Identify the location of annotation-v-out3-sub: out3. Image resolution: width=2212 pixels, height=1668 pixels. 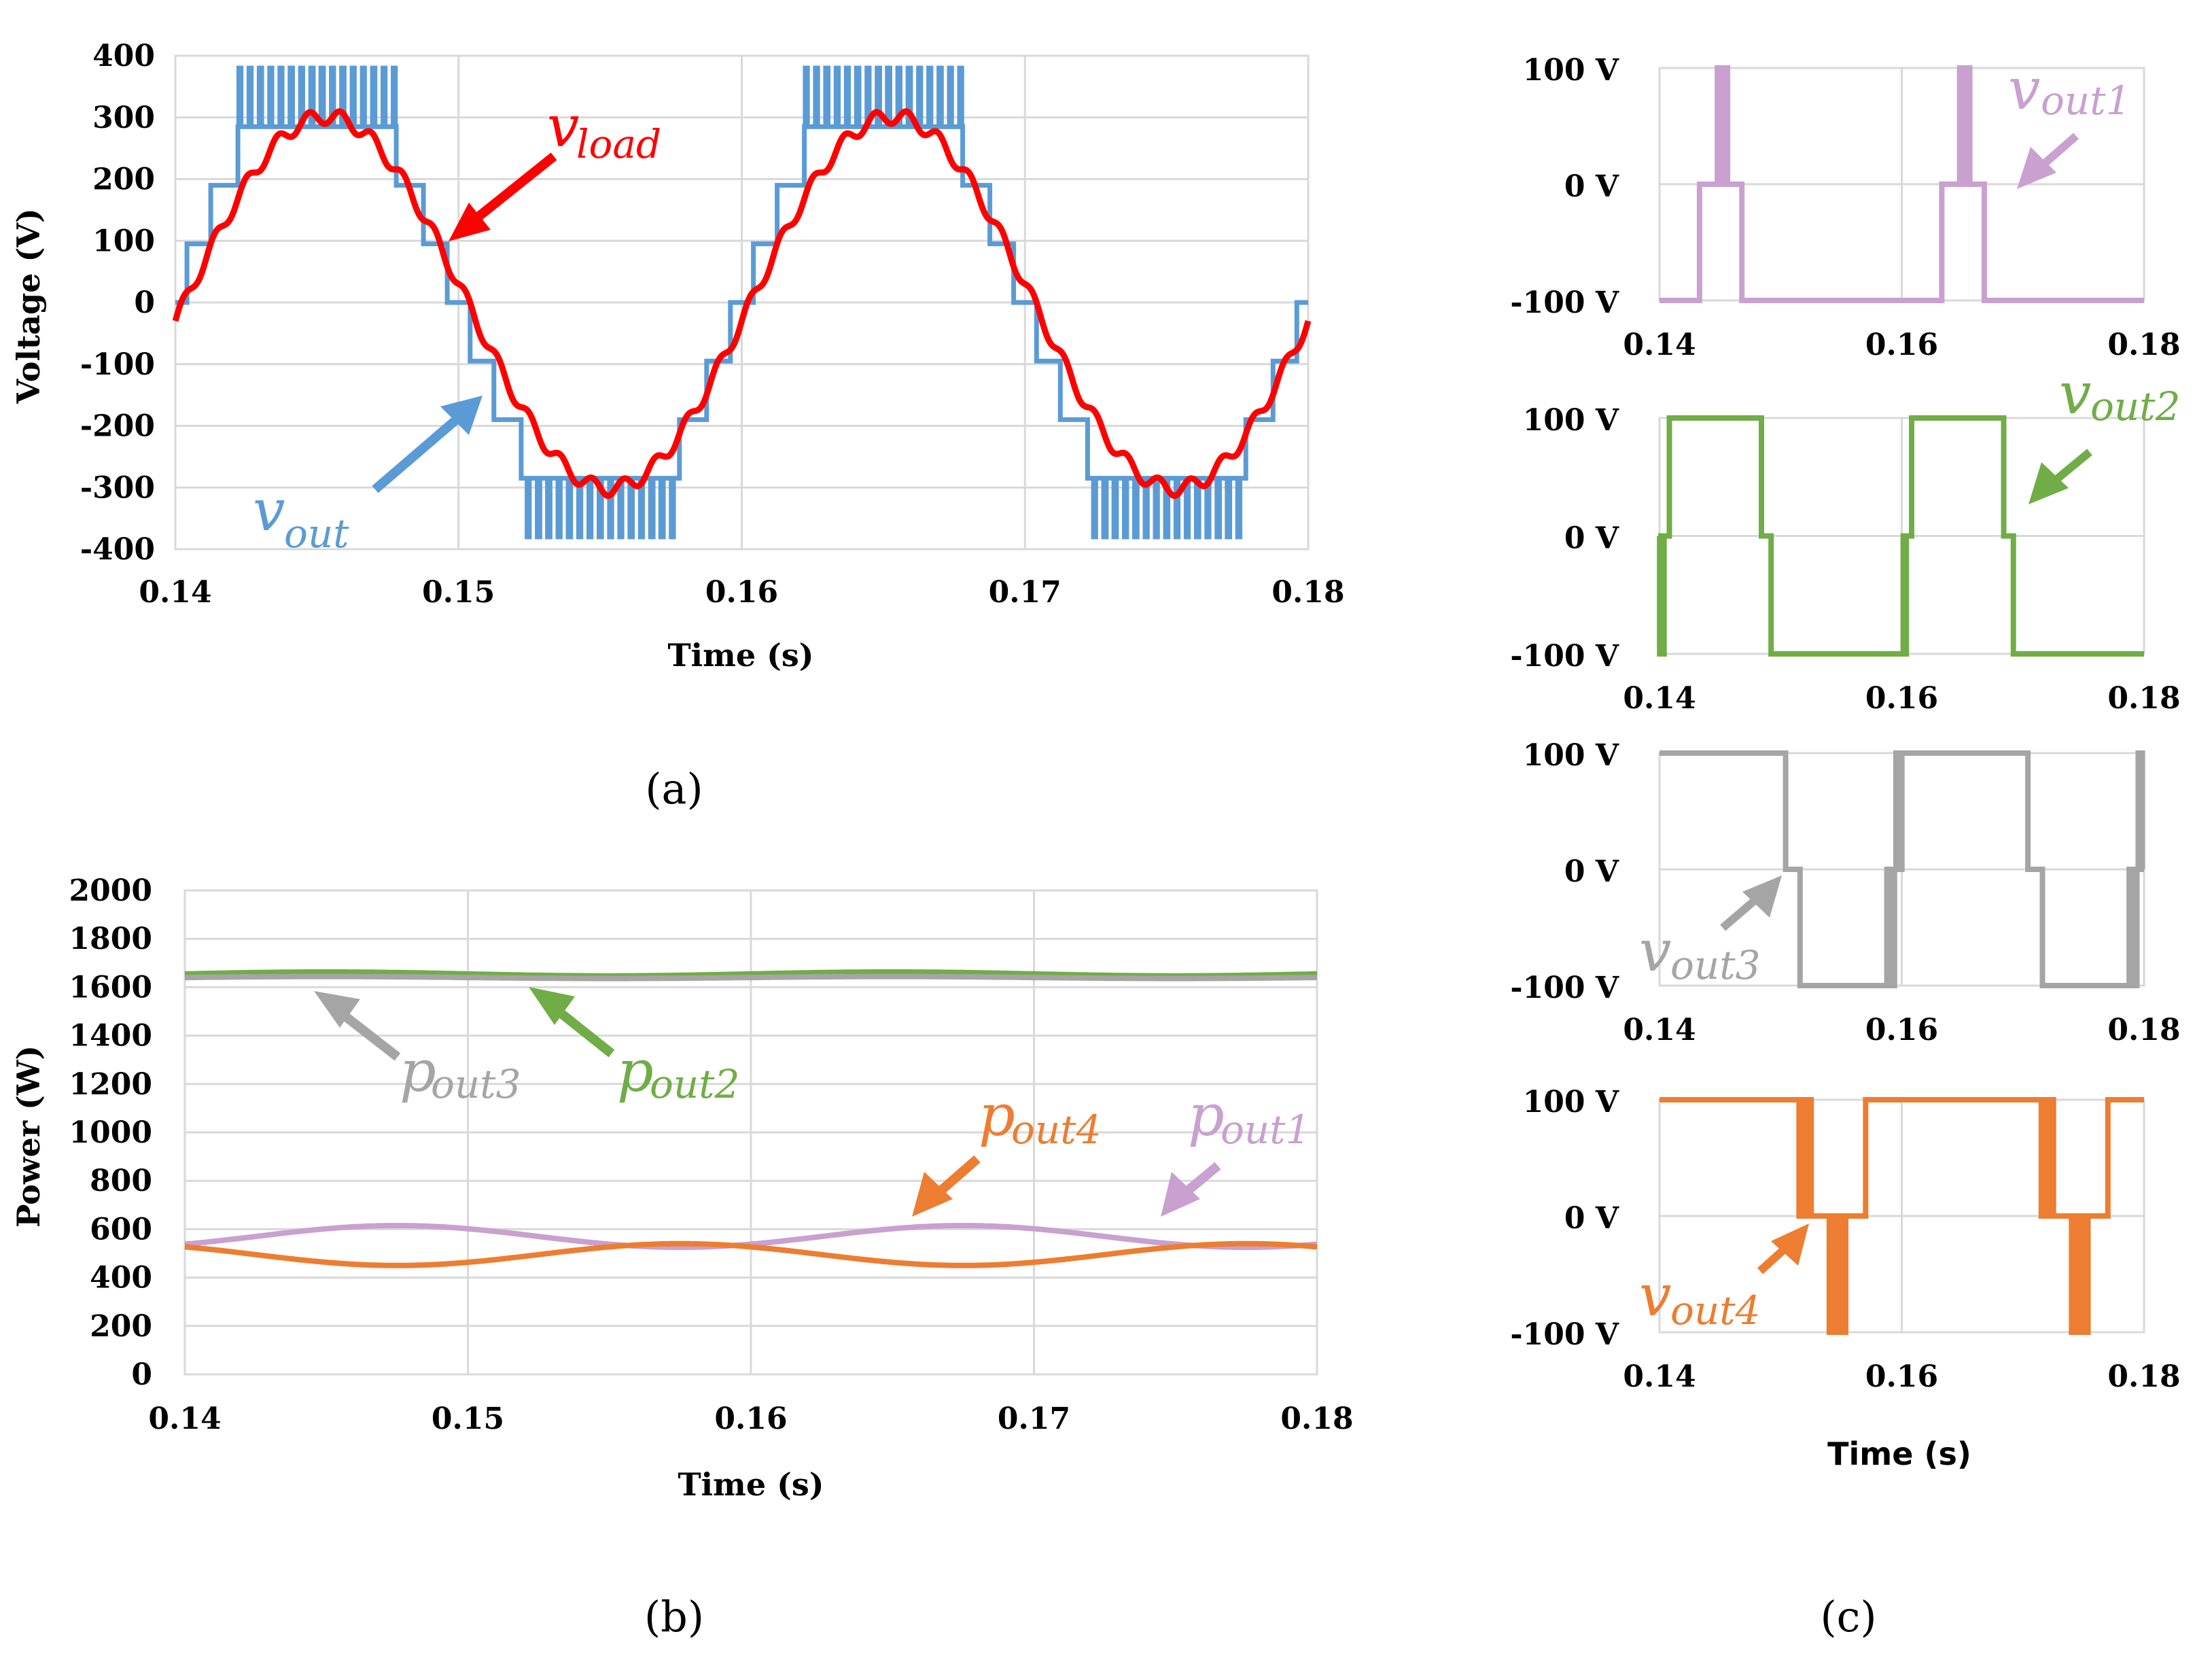
(1715, 965).